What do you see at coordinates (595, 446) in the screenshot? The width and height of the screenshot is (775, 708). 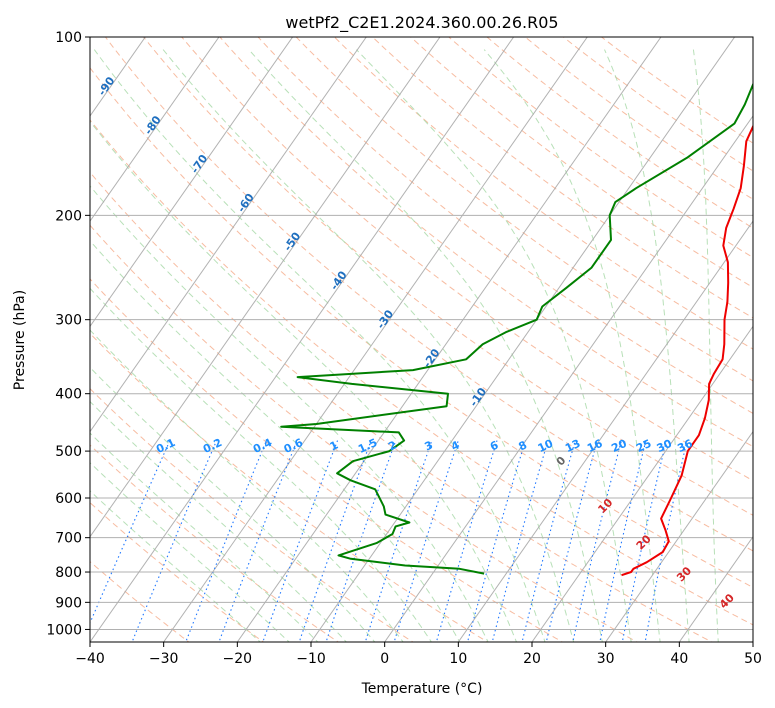 I see `mixing-ratio-label: 16` at bounding box center [595, 446].